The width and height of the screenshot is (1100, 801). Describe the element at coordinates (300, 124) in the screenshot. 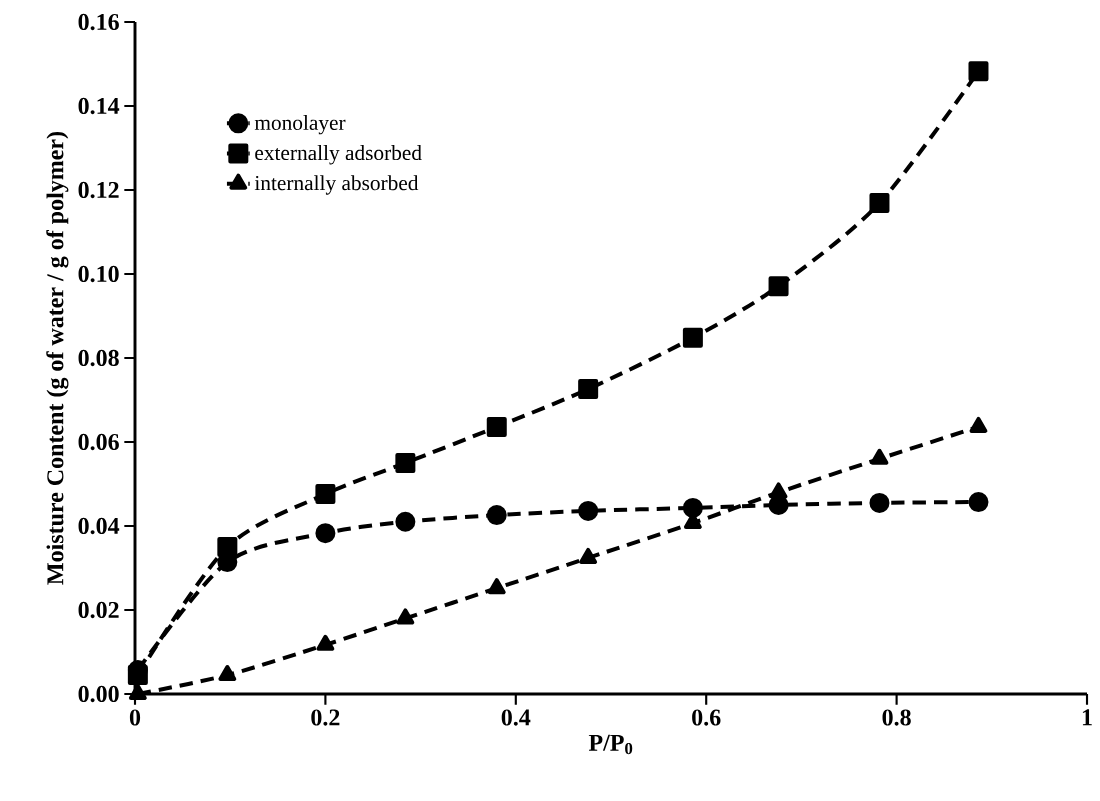

I see `legend-label: monolayer` at that location.